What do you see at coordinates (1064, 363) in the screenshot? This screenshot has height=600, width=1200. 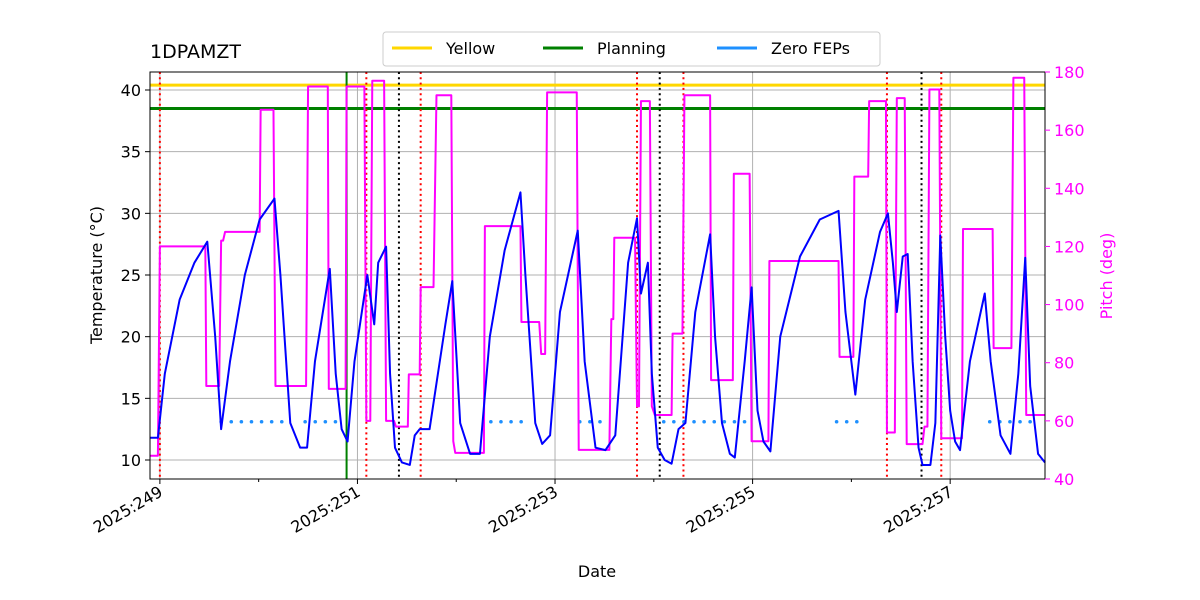 I see `y2-tick-label: 80` at bounding box center [1064, 363].